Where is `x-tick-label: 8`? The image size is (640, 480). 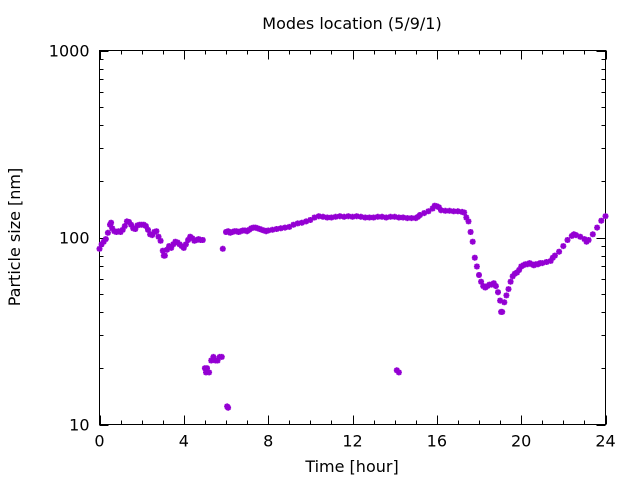
x-tick-label: 8 is located at coordinates (268, 441).